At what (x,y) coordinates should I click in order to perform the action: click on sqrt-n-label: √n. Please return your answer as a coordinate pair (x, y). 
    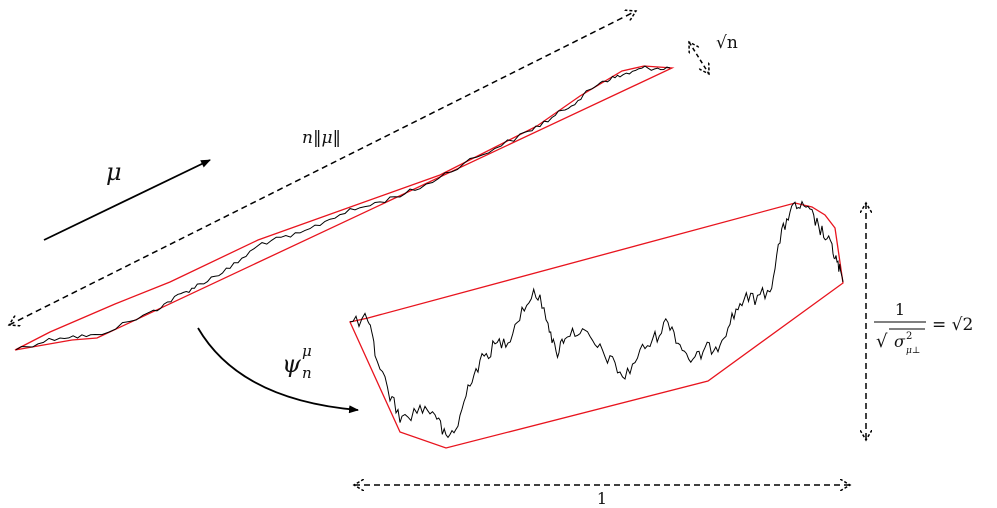
    Looking at the image, I should click on (727, 43).